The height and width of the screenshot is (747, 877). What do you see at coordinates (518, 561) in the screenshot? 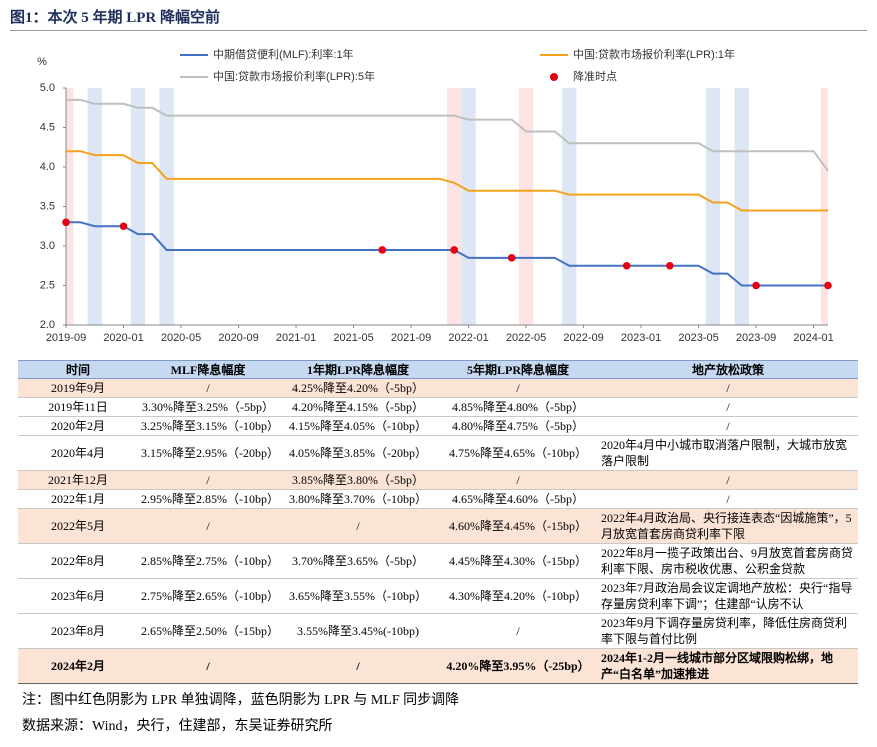
I see `table-cell: 4.45%降至4.30%（-15bp）` at bounding box center [518, 561].